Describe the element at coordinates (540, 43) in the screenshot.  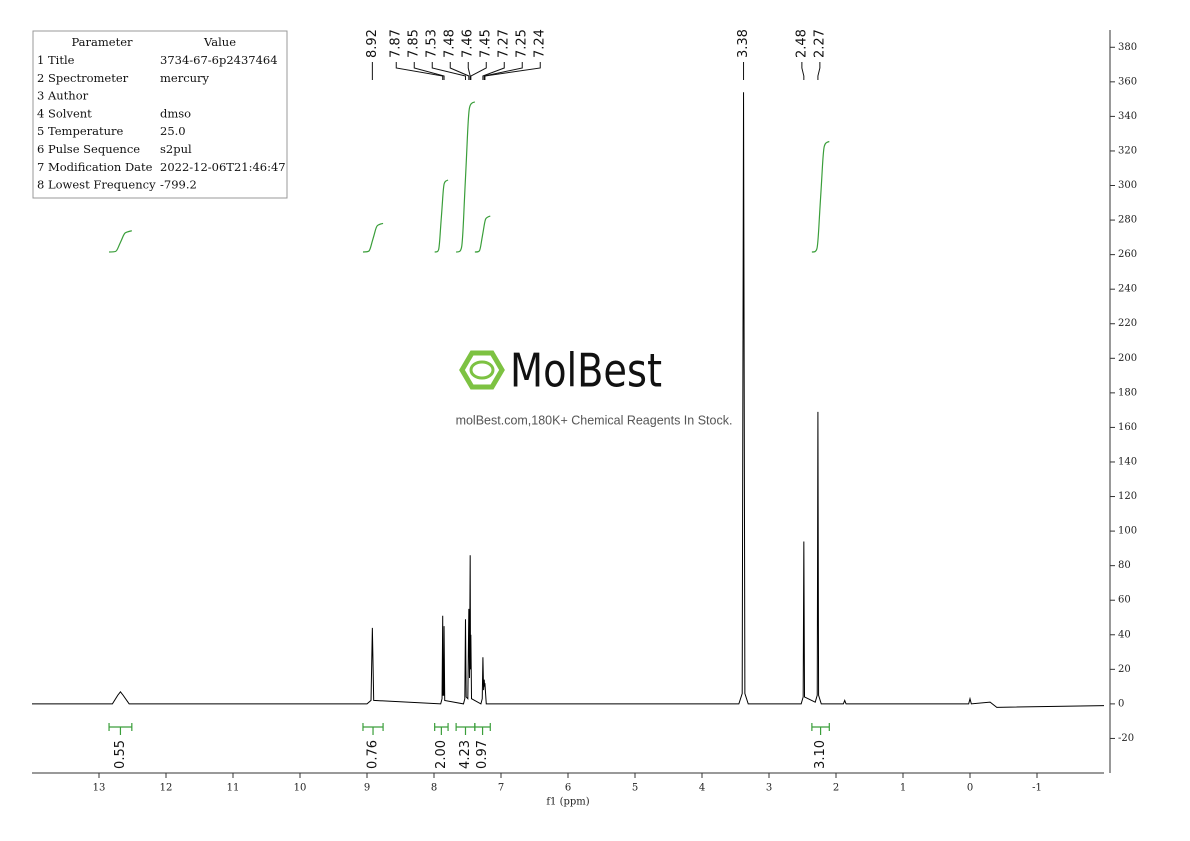
I see `peak-label: 7.24` at that location.